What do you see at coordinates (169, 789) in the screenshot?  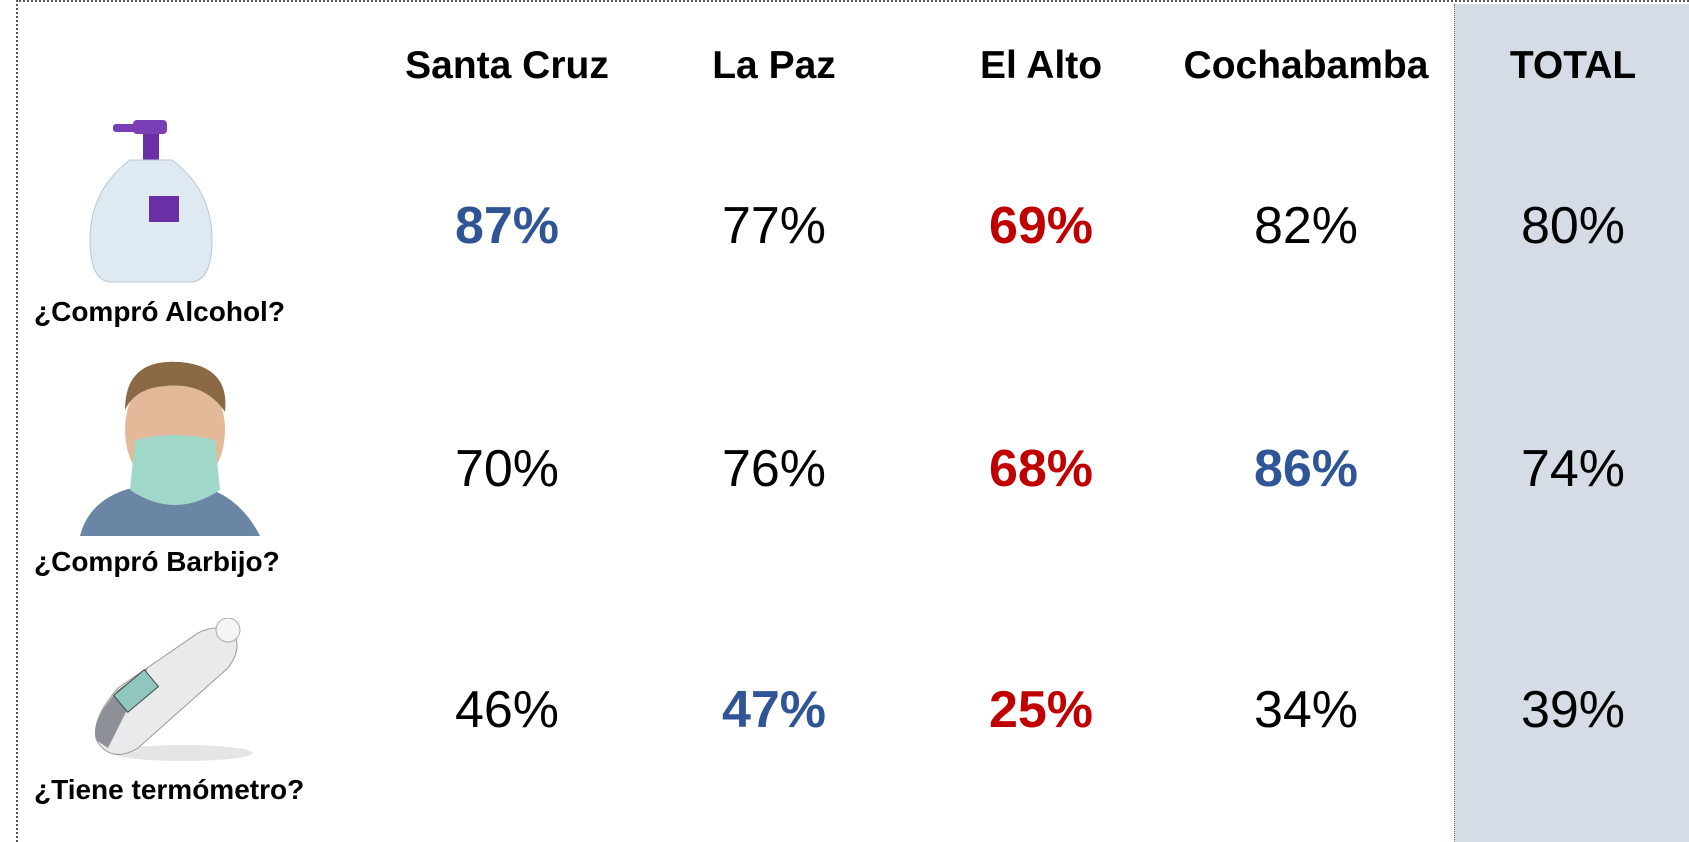 I see `row-label: ¿Tiene termómetro?` at bounding box center [169, 789].